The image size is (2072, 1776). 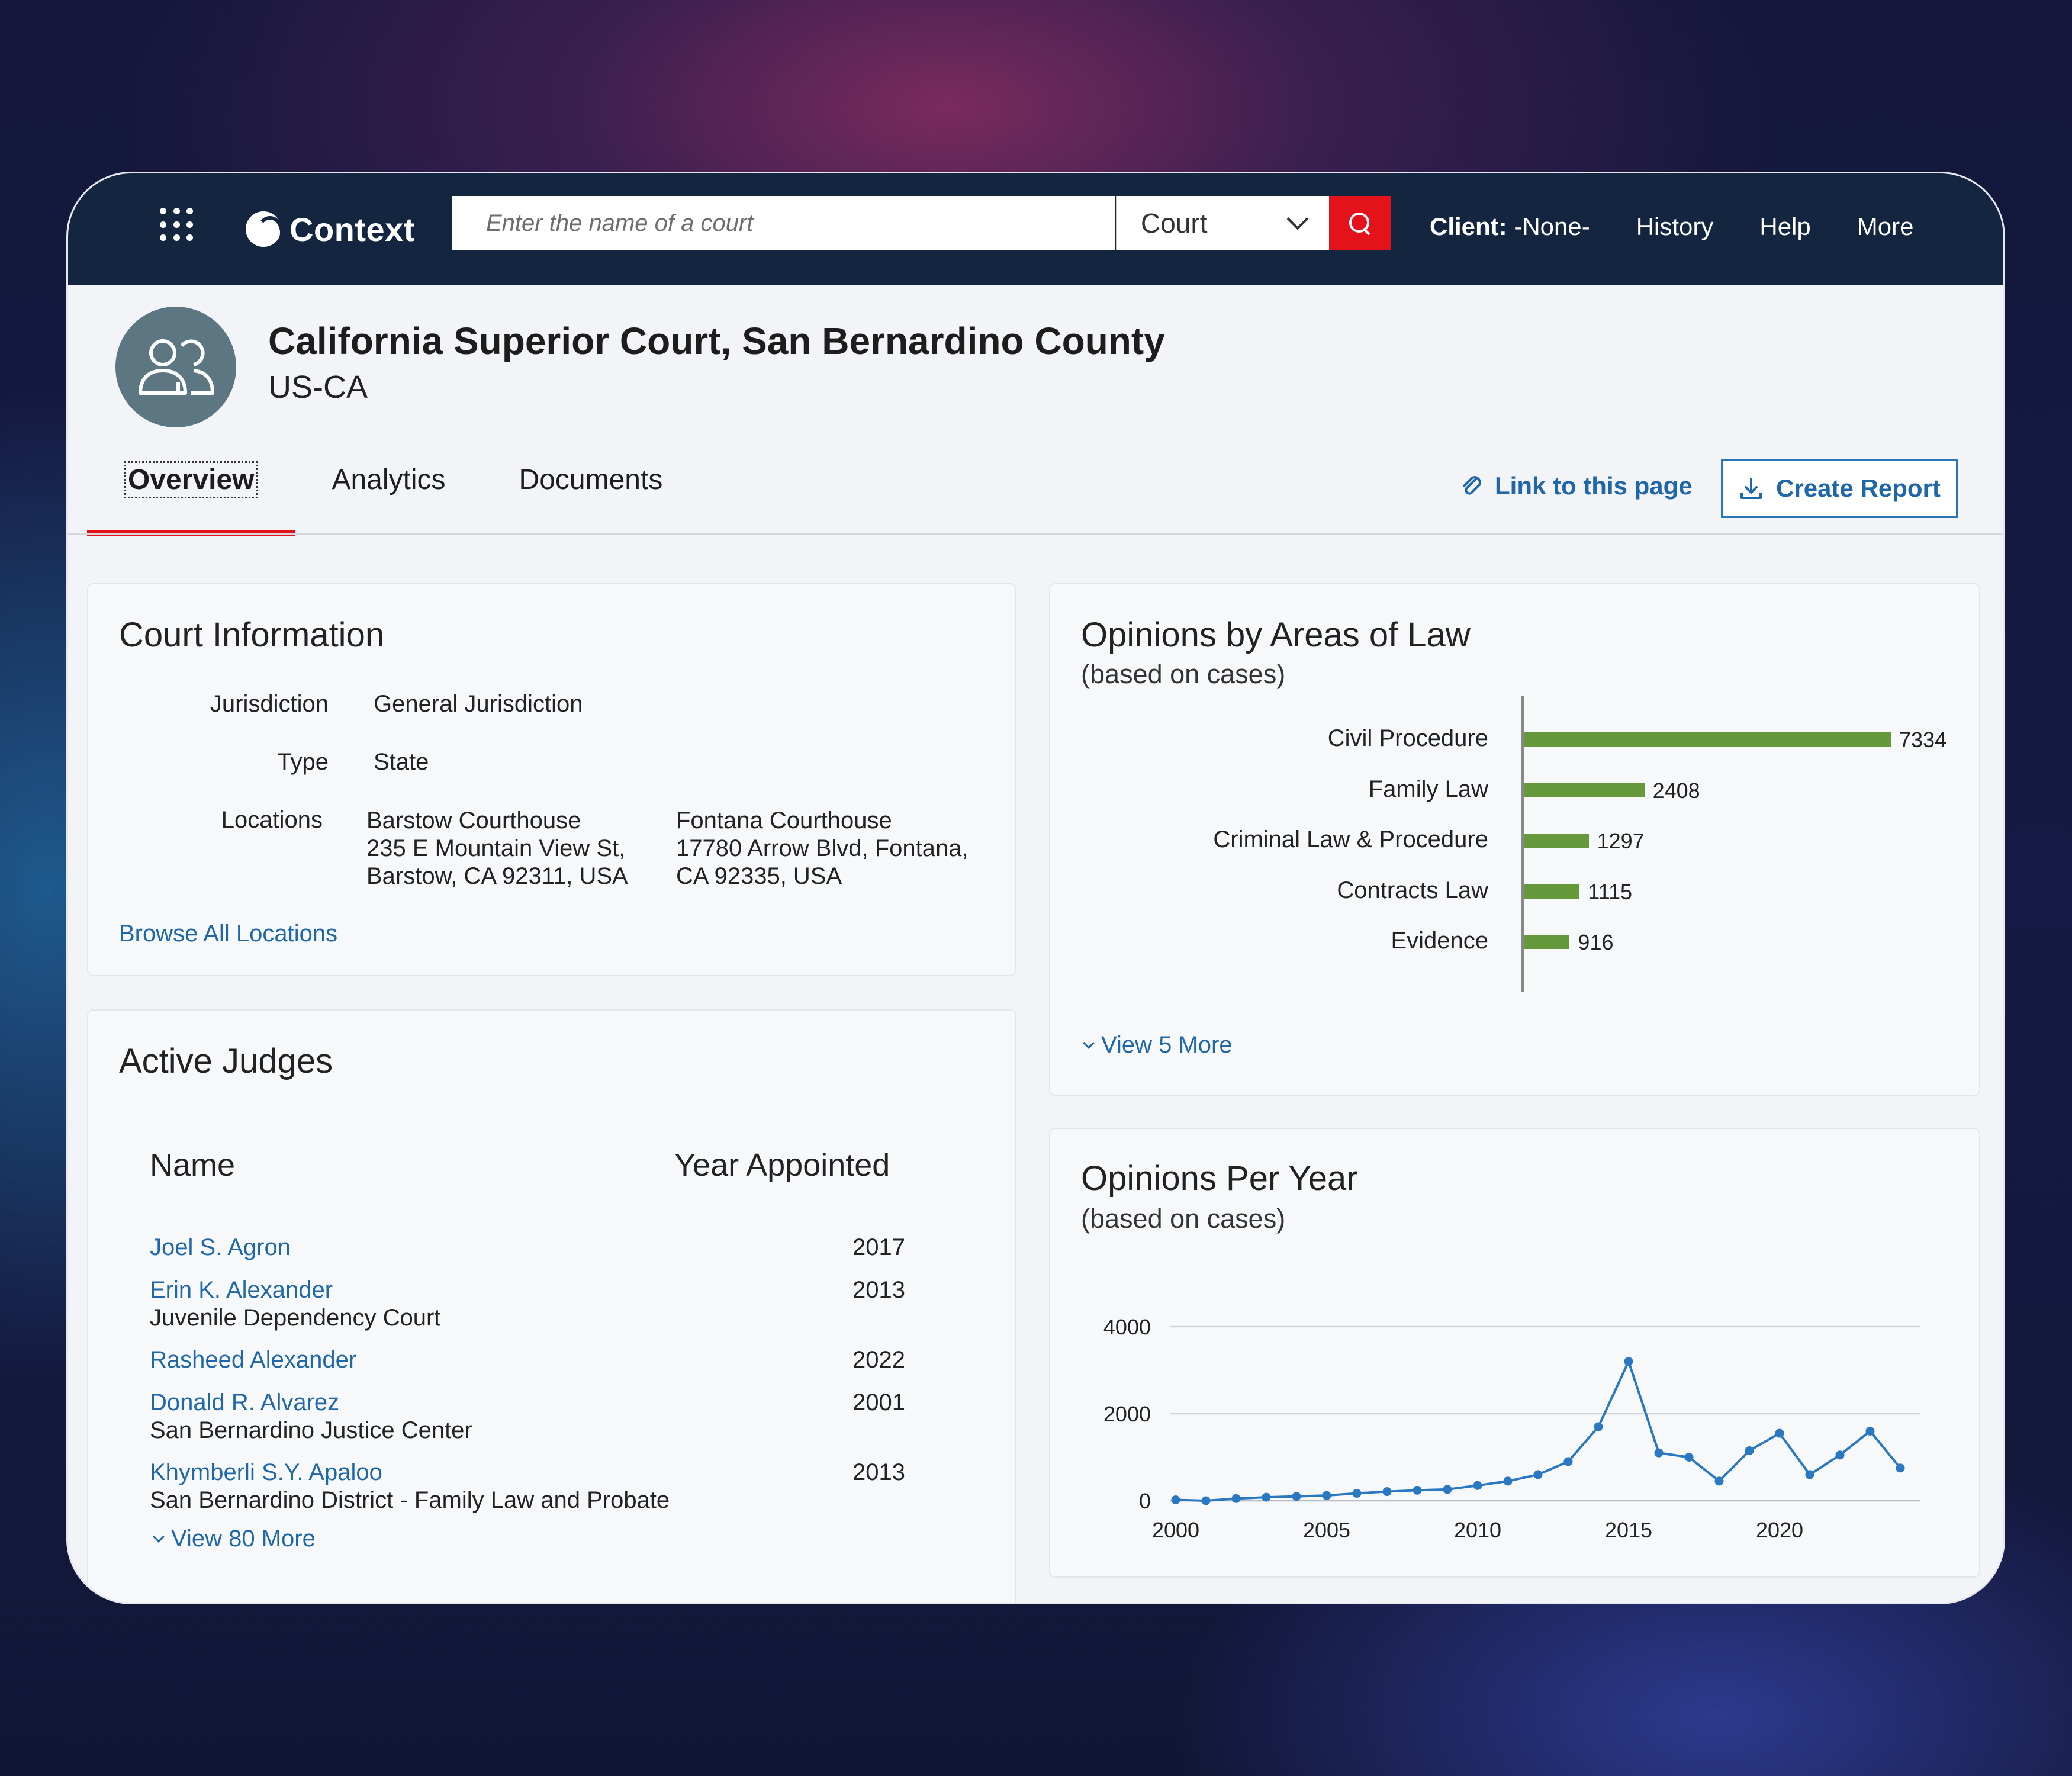 I want to click on bar-category-label: Evidence, so click(x=1439, y=941).